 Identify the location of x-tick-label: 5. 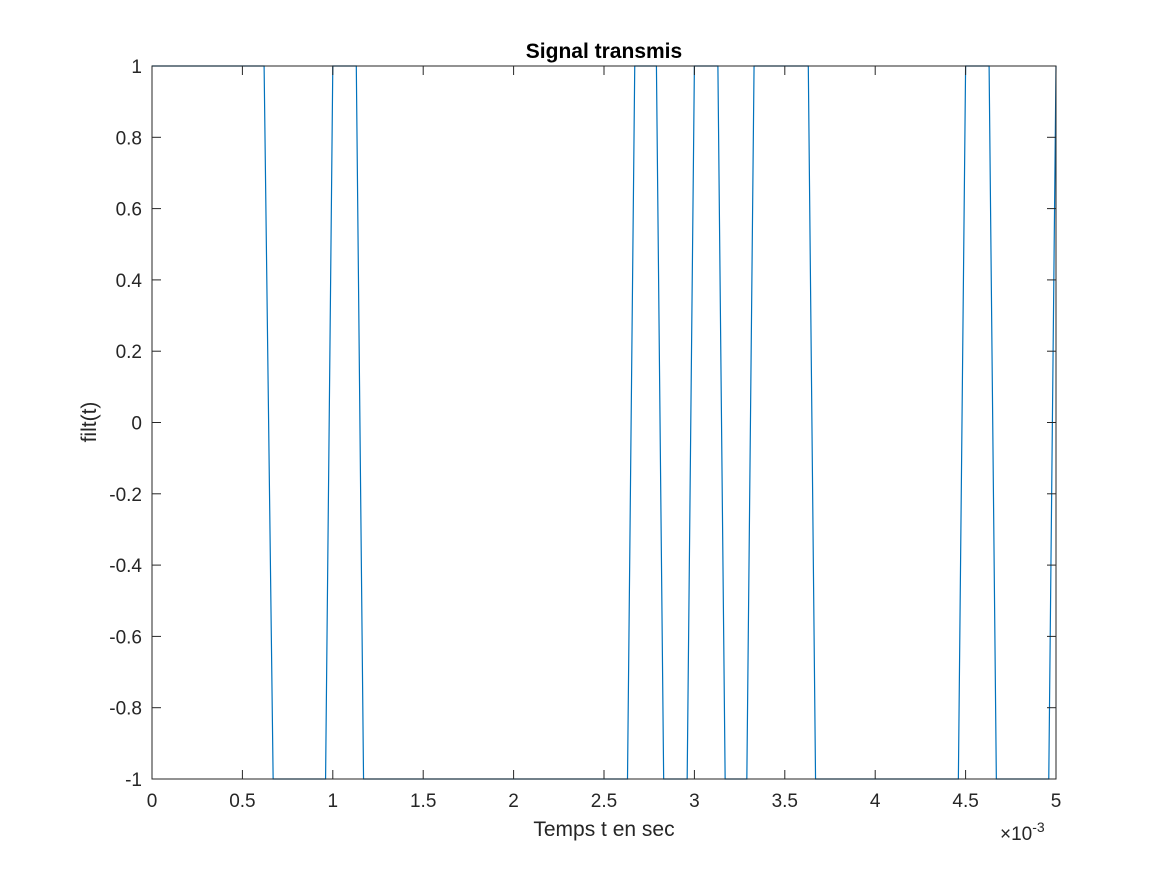
(1056, 801).